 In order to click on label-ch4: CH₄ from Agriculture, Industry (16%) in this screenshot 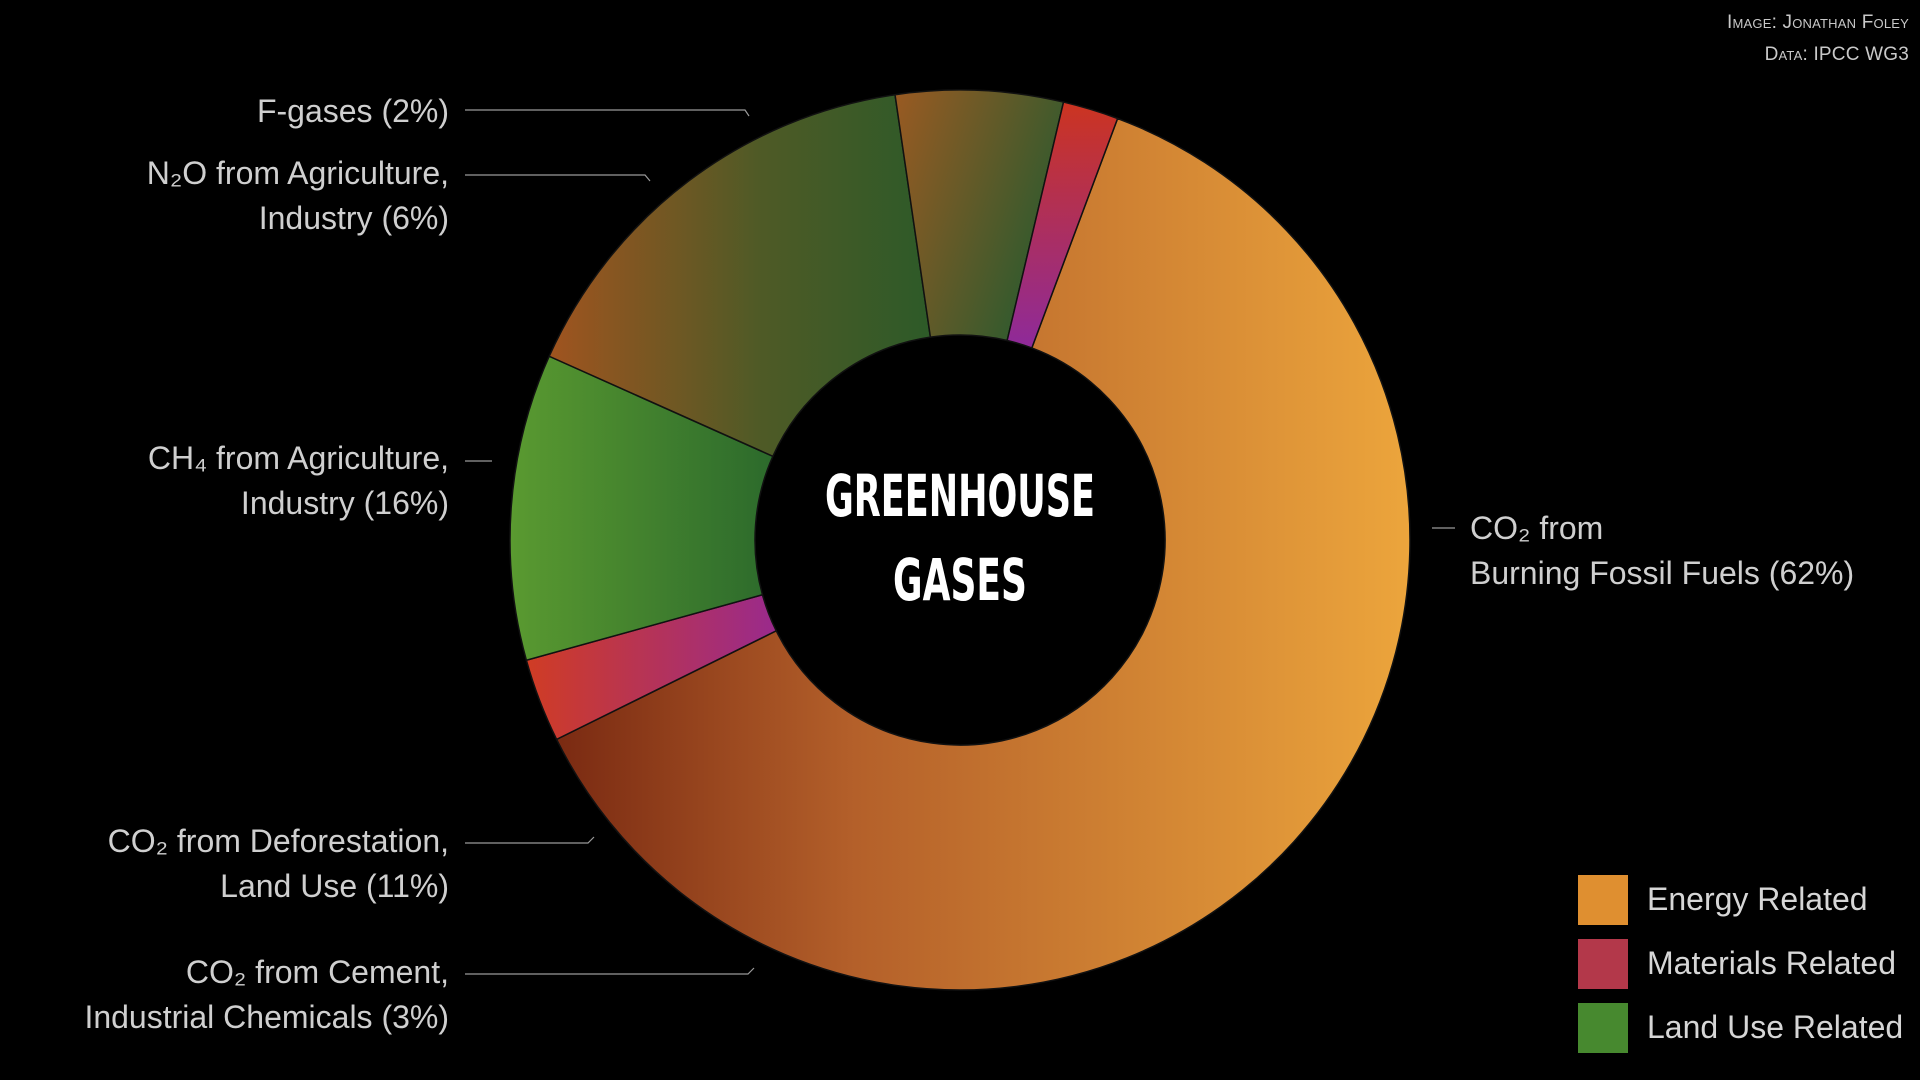, I will do `click(298, 480)`.